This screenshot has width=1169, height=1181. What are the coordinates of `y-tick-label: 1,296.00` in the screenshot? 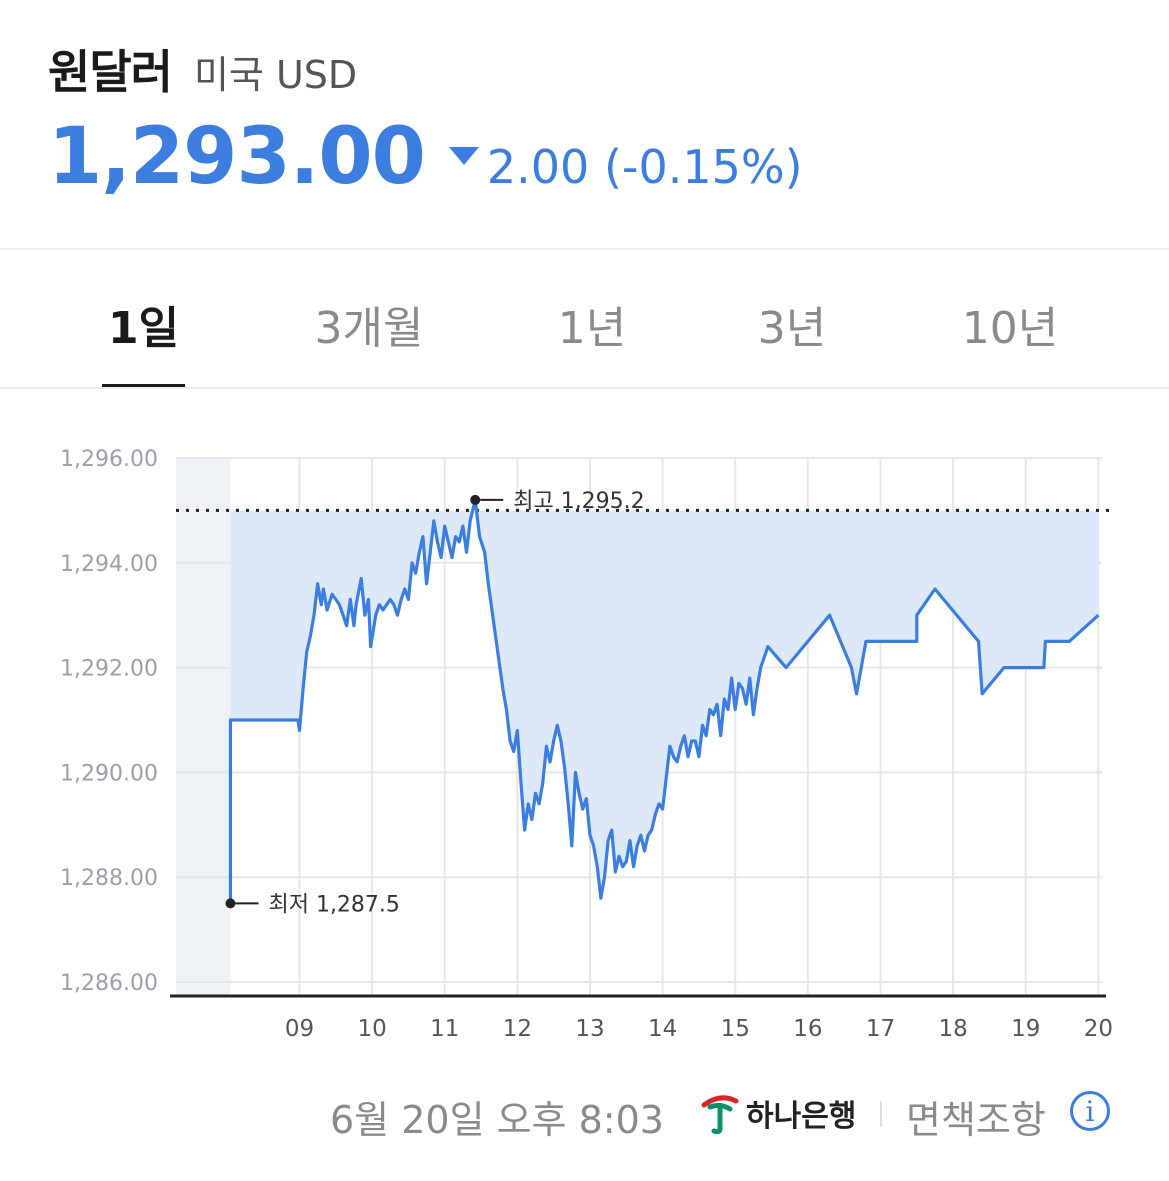 It's located at (109, 459).